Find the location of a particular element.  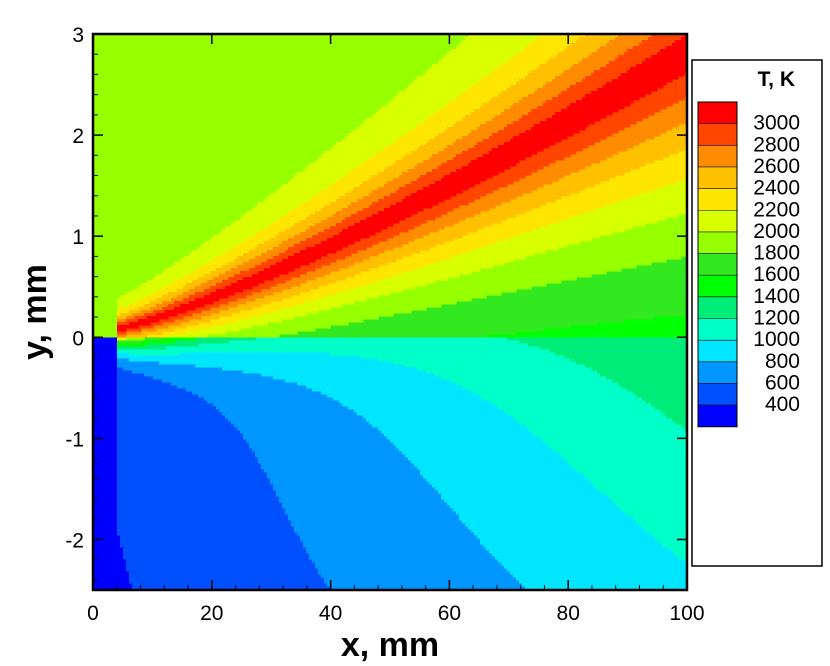

x-tick-label: 20 is located at coordinates (211, 613).